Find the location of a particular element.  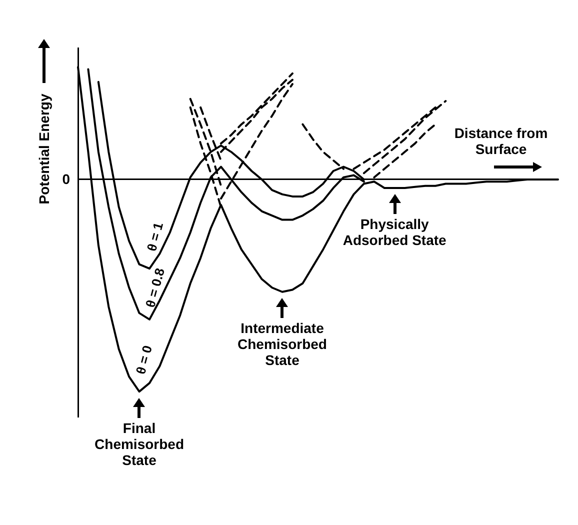

y-axis-title: Potential Energy is located at coordinates (44, 149).